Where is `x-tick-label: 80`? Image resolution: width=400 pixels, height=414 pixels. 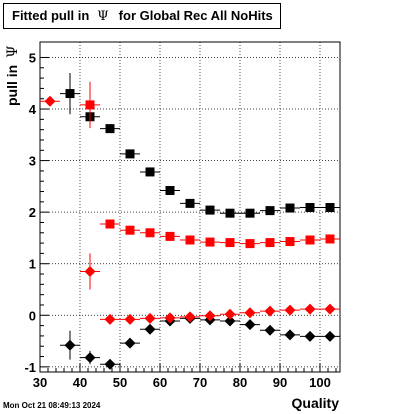 x-tick-label: 80 is located at coordinates (240, 382).